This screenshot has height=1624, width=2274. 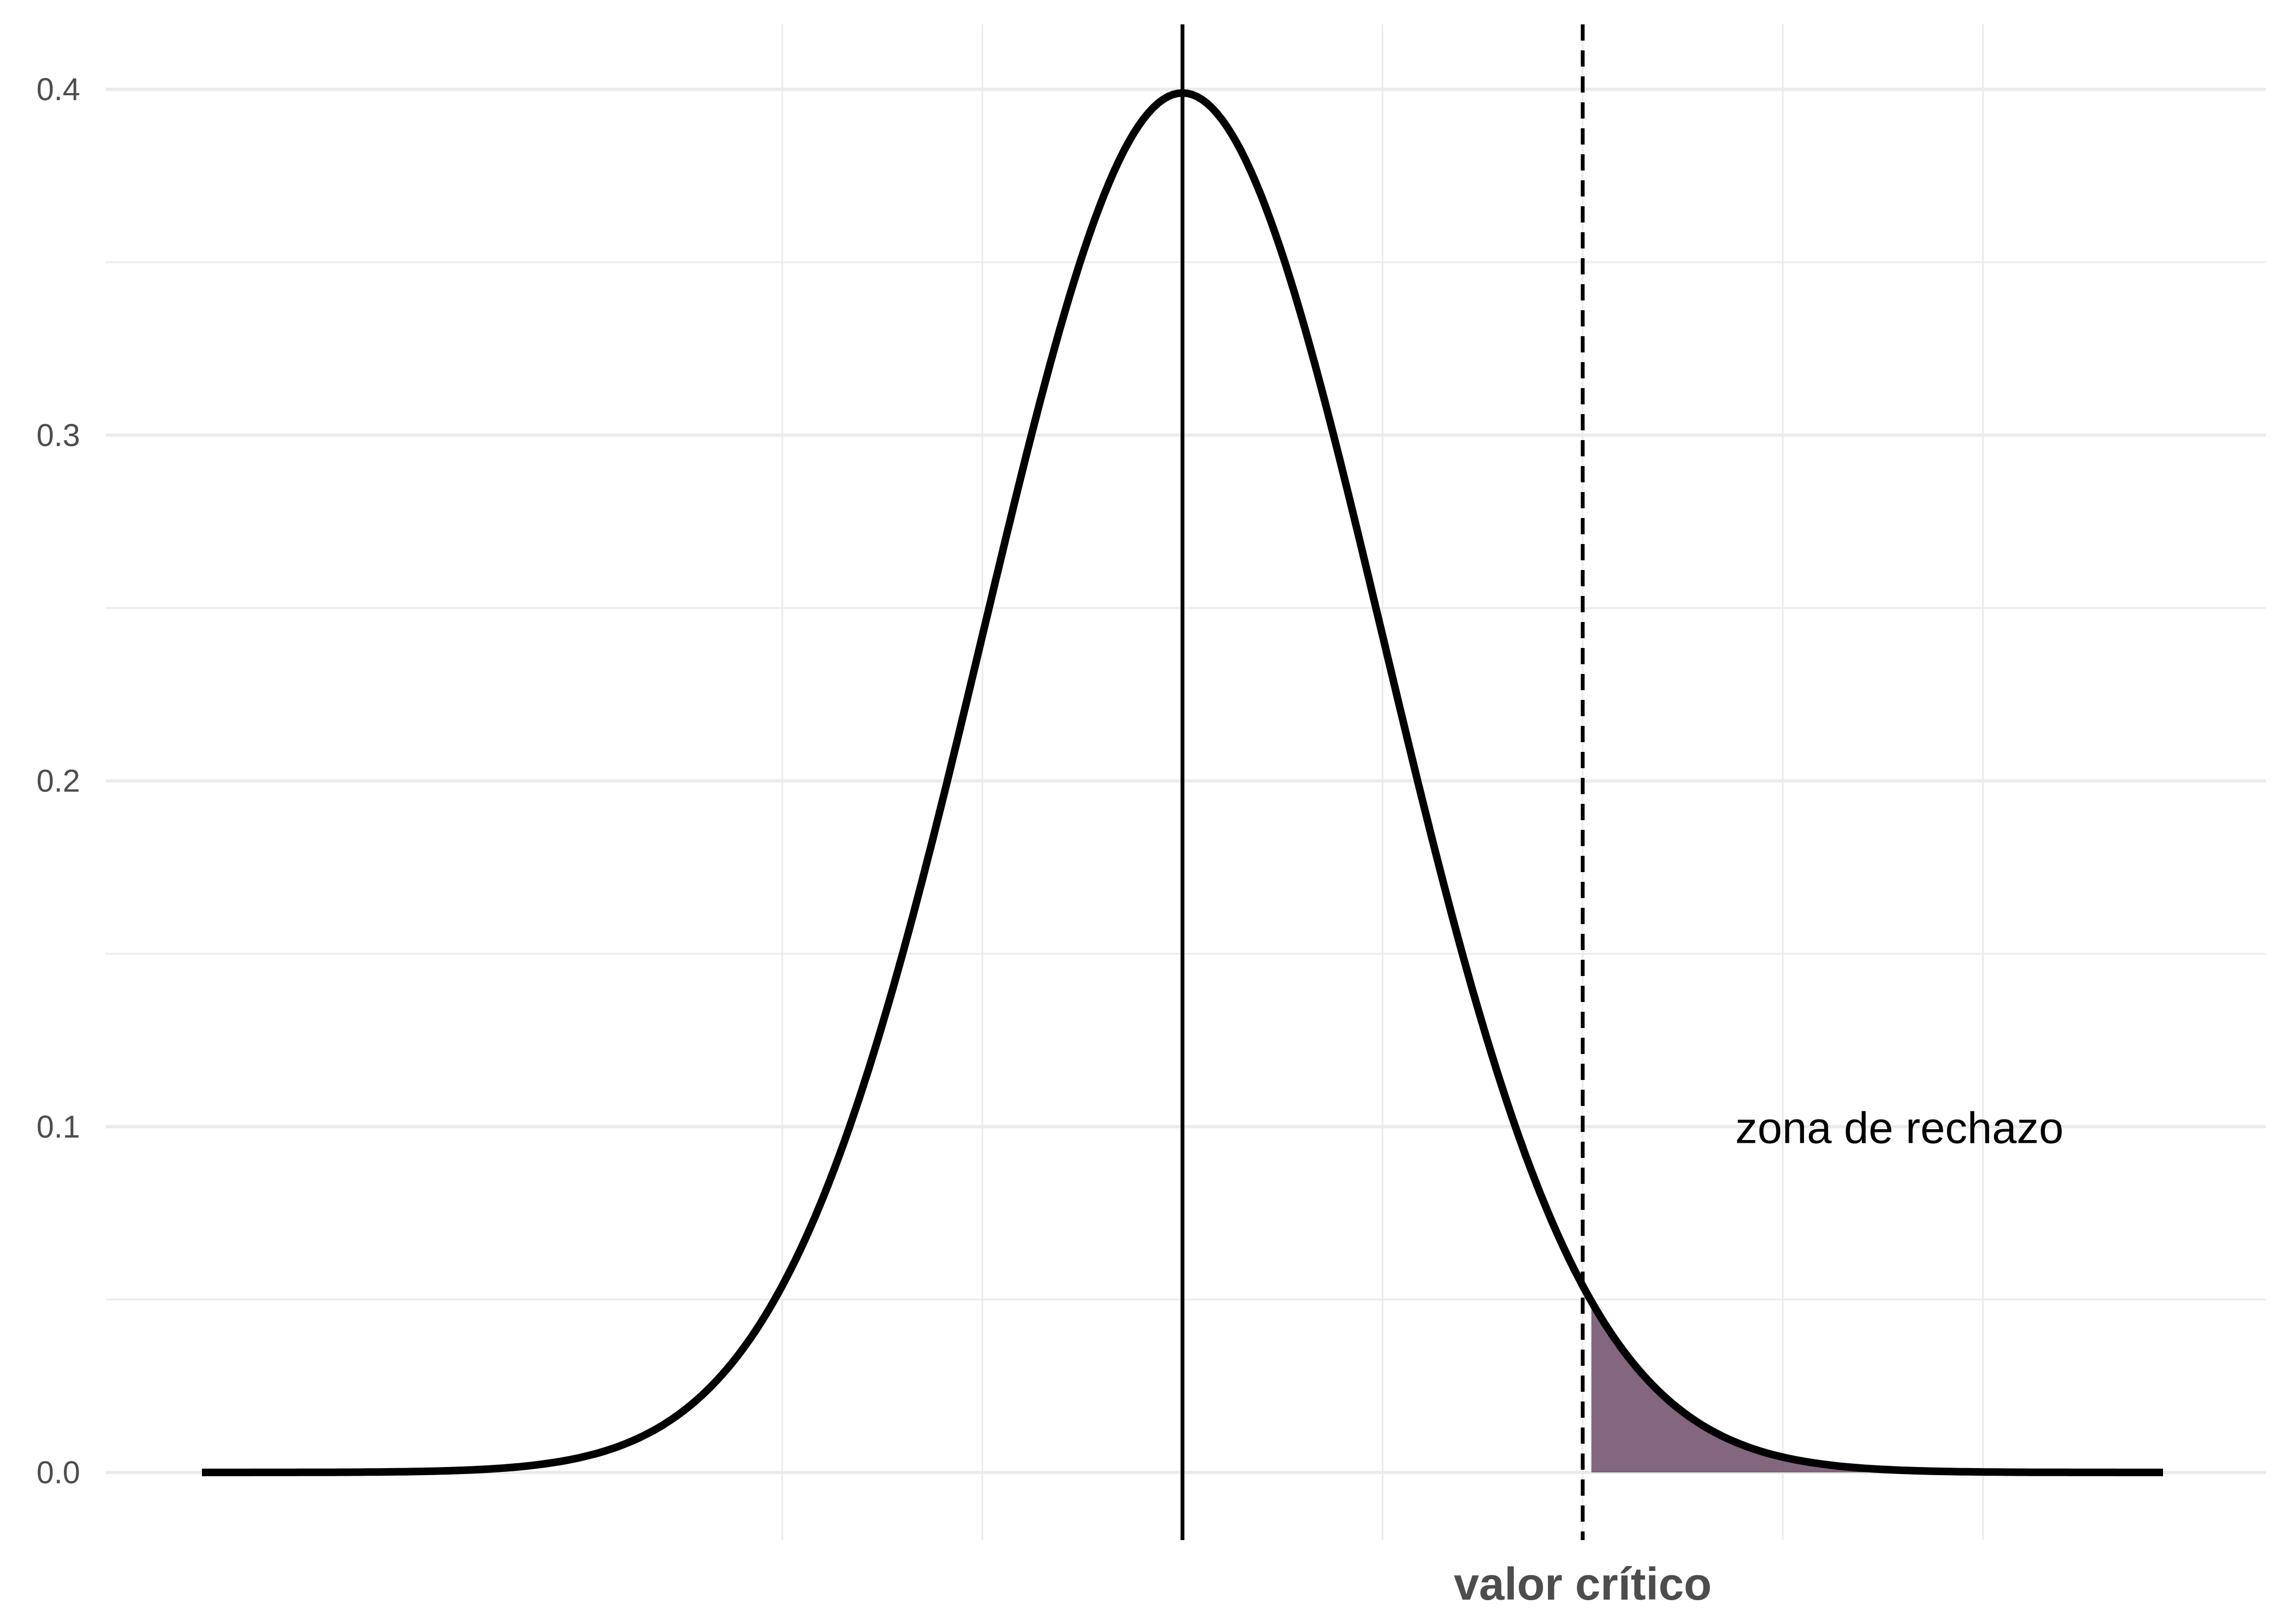 What do you see at coordinates (1877, 1379) in the screenshot?
I see `rejection-zone-area` at bounding box center [1877, 1379].